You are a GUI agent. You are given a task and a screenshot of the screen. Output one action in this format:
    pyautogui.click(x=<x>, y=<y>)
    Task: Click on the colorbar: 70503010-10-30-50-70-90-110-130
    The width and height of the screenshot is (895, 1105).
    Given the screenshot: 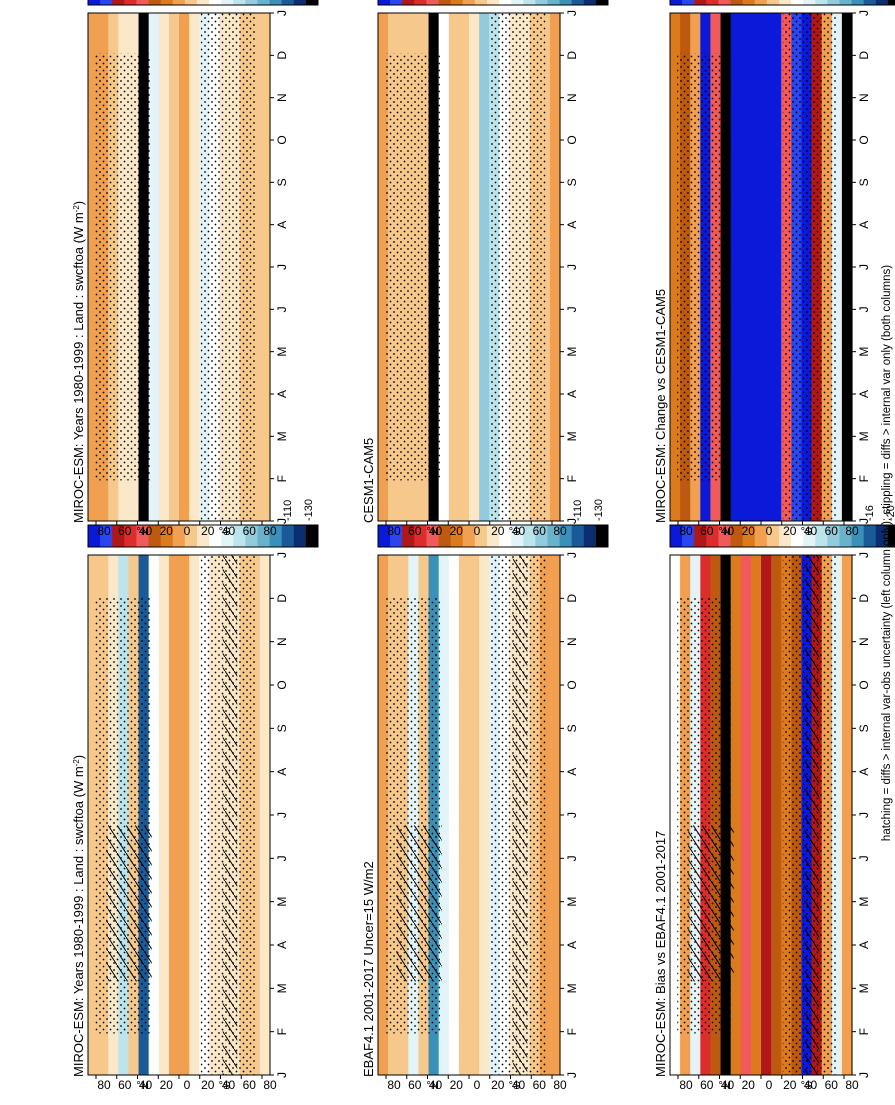 What is the action you would take?
    pyautogui.click(x=203, y=3)
    